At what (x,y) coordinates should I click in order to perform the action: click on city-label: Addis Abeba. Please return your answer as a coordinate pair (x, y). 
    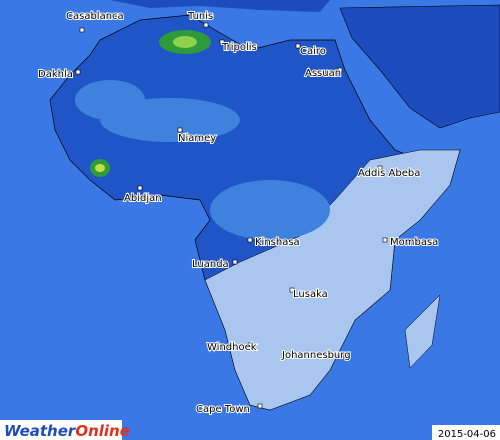
    Looking at the image, I should click on (389, 173).